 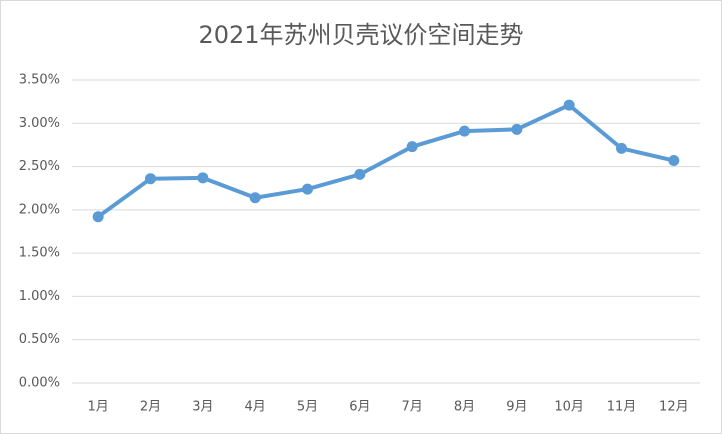 What do you see at coordinates (360, 35) in the screenshot?
I see `chart-title: 2021年苏州贝壳议价空间走势` at bounding box center [360, 35].